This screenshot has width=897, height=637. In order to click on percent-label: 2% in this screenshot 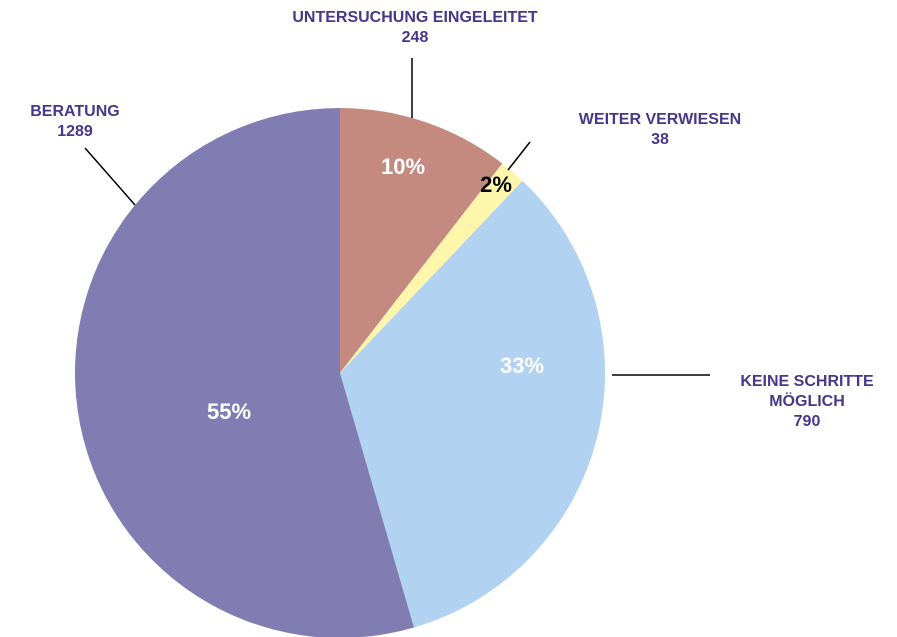, I will do `click(496, 184)`.